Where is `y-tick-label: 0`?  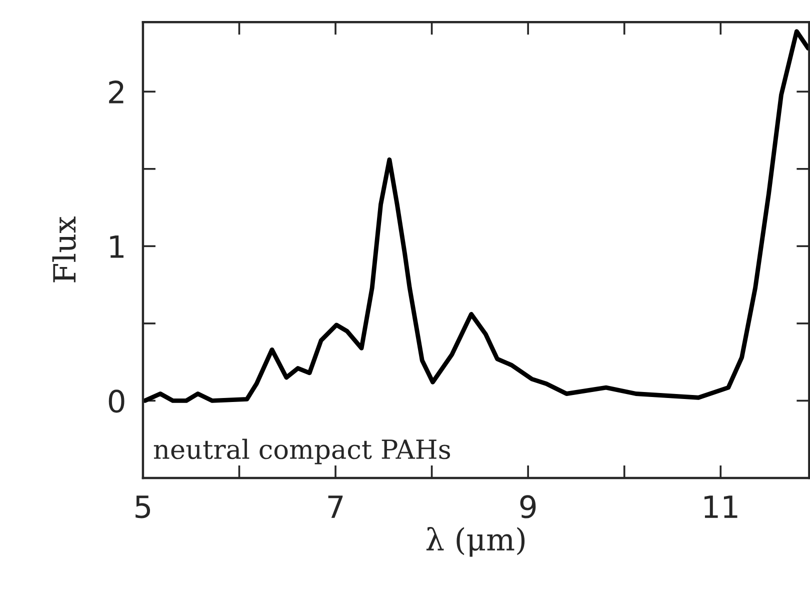 y-tick-label: 0 is located at coordinates (116, 401).